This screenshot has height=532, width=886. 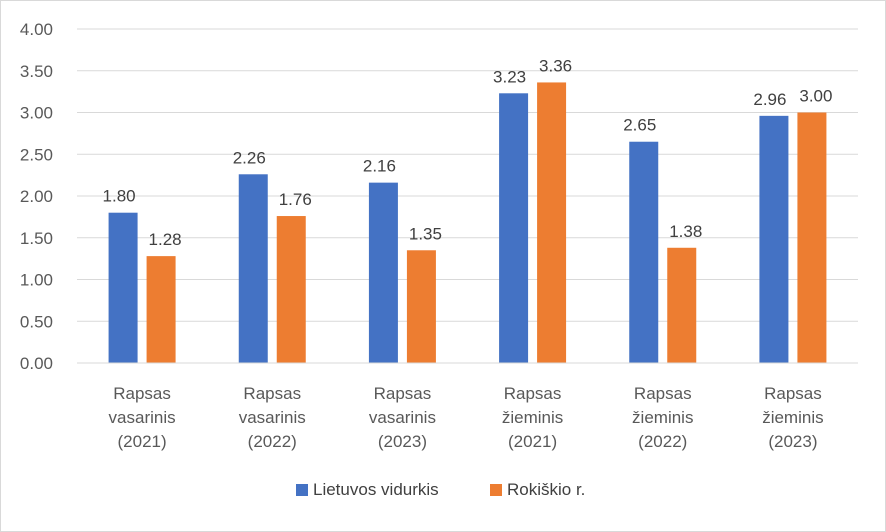 What do you see at coordinates (509, 76) in the screenshot?
I see `data-label: 3.23` at bounding box center [509, 76].